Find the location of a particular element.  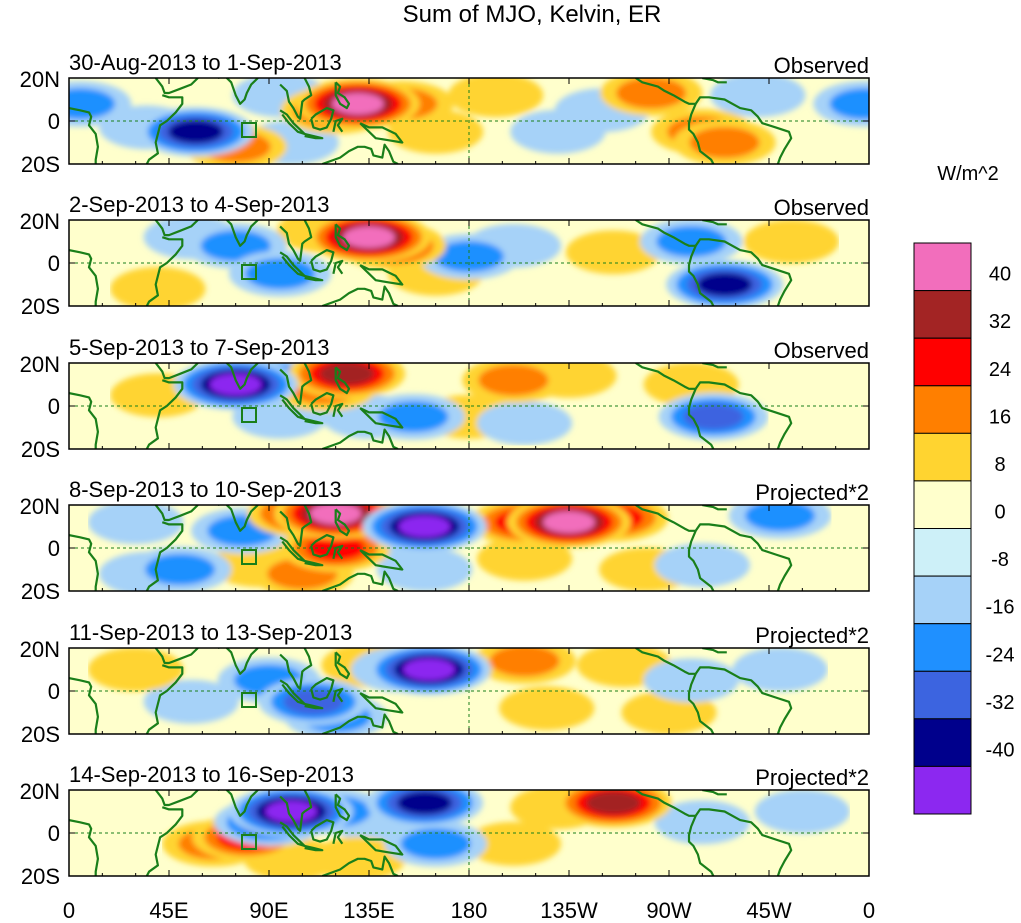

map-panel: 20N 0 20S 5-Sep-2013 to 7-Sep-2013 Observed is located at coordinates (445, 398).